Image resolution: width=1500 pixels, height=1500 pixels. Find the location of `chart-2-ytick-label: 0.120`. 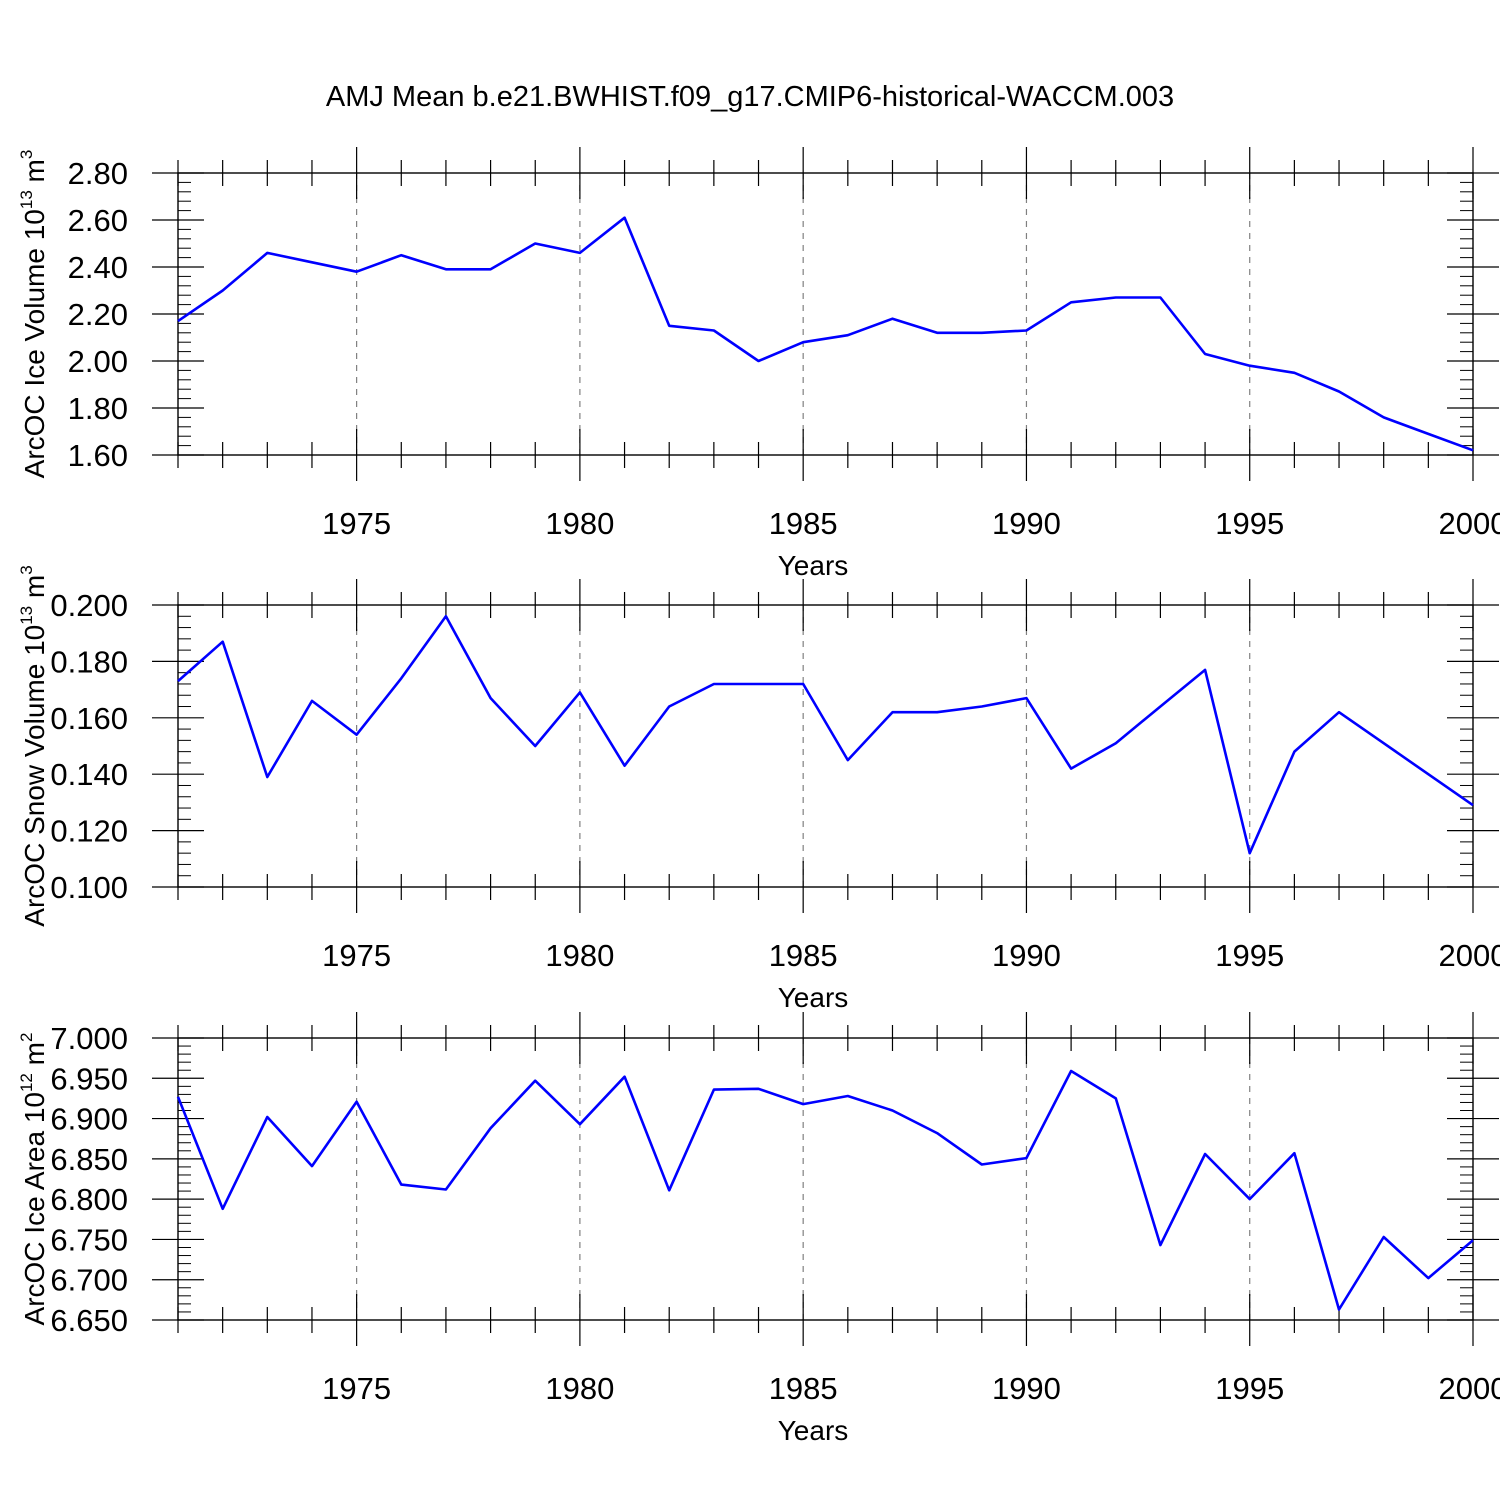

chart-2-ytick-label: 0.120 is located at coordinates (89, 831).